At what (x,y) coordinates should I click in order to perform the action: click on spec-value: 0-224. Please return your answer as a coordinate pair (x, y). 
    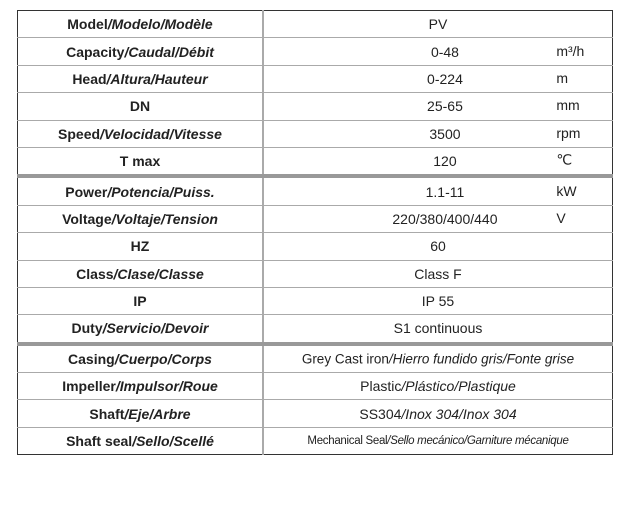
    Looking at the image, I should click on (445, 79).